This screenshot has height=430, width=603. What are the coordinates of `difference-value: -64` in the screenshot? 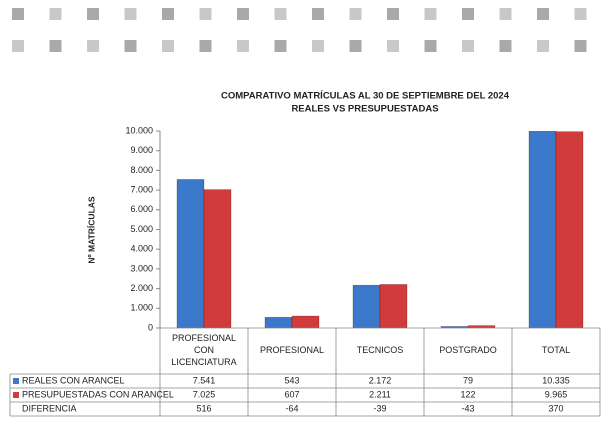 It's located at (291, 408).